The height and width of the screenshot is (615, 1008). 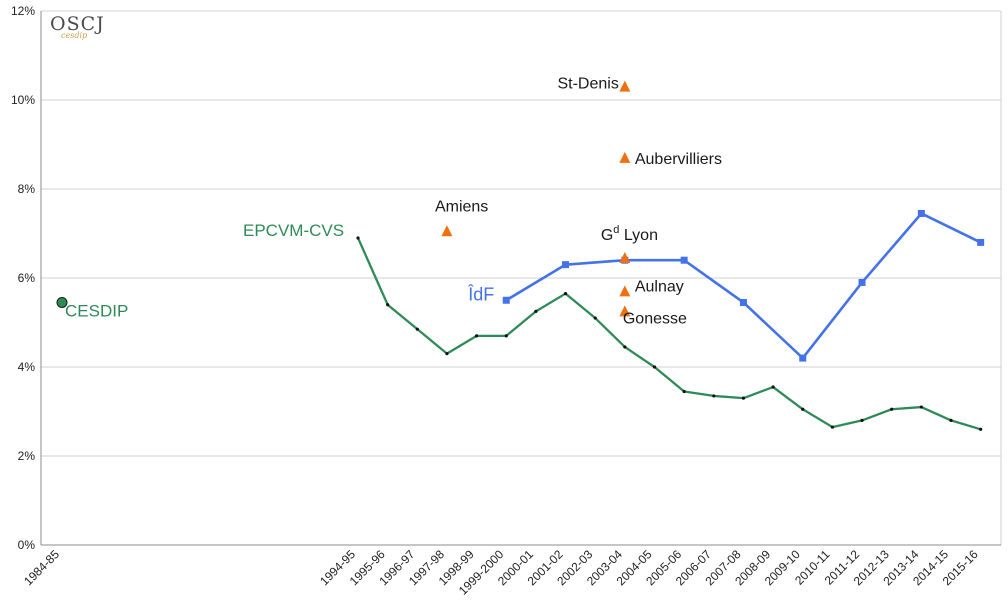 What do you see at coordinates (41, 567) in the screenshot?
I see `x-tick-label: 1984-85` at bounding box center [41, 567].